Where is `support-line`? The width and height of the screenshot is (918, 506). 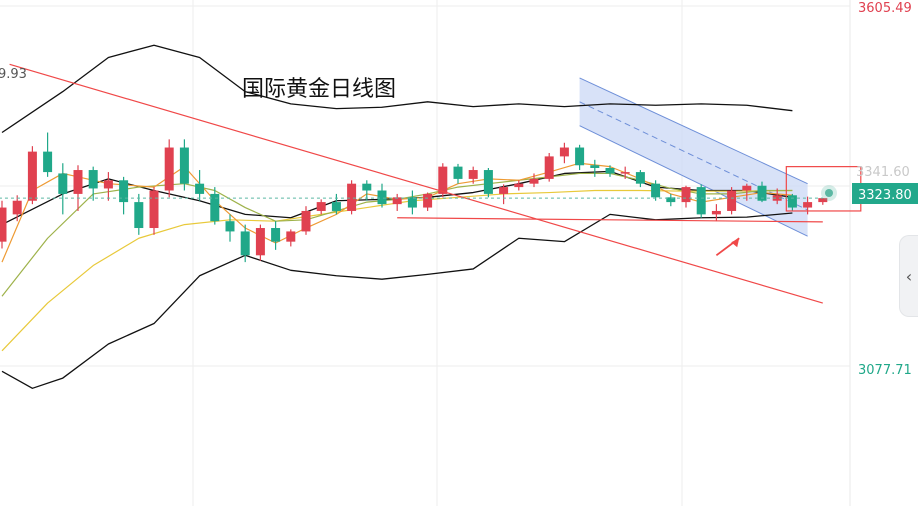 support-line is located at coordinates (610, 220).